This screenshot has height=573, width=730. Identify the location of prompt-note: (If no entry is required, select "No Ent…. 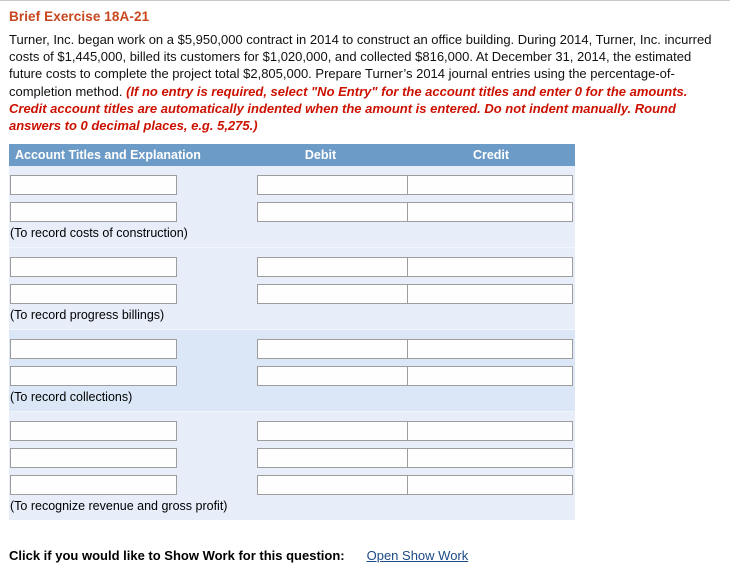
(348, 108).